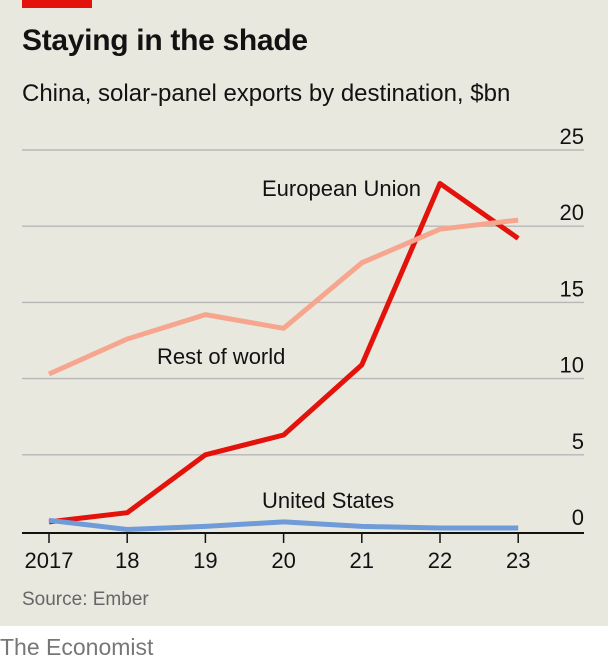  What do you see at coordinates (127, 560) in the screenshot?
I see `x-tick-label-2018: 18` at bounding box center [127, 560].